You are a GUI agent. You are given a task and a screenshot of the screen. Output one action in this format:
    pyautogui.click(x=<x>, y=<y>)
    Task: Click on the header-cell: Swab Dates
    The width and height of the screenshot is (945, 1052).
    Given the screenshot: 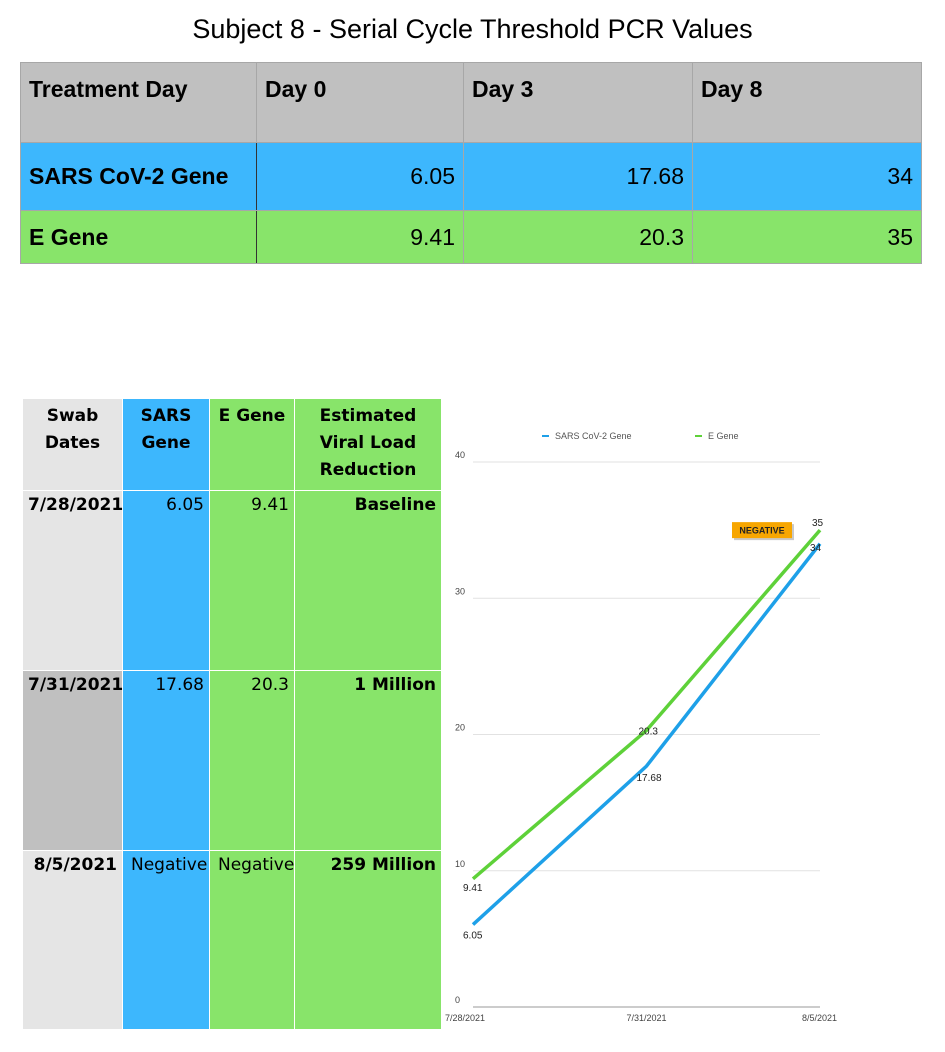 What is the action you would take?
    pyautogui.click(x=72, y=444)
    